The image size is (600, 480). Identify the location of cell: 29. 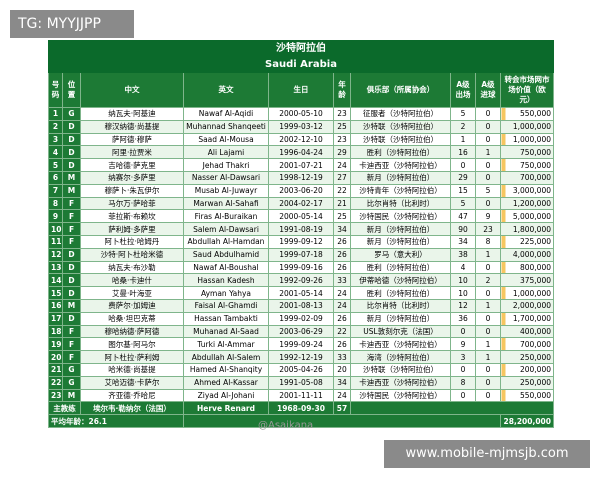
(463, 177).